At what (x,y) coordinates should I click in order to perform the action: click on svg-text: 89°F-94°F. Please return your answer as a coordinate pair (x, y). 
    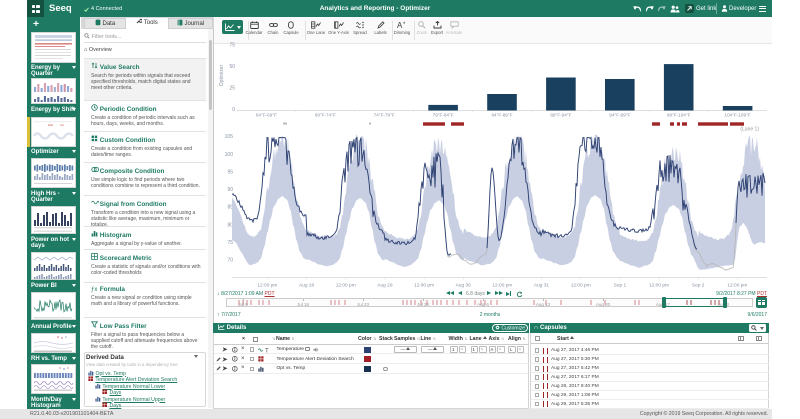
    Looking at the image, I should click on (560, 115).